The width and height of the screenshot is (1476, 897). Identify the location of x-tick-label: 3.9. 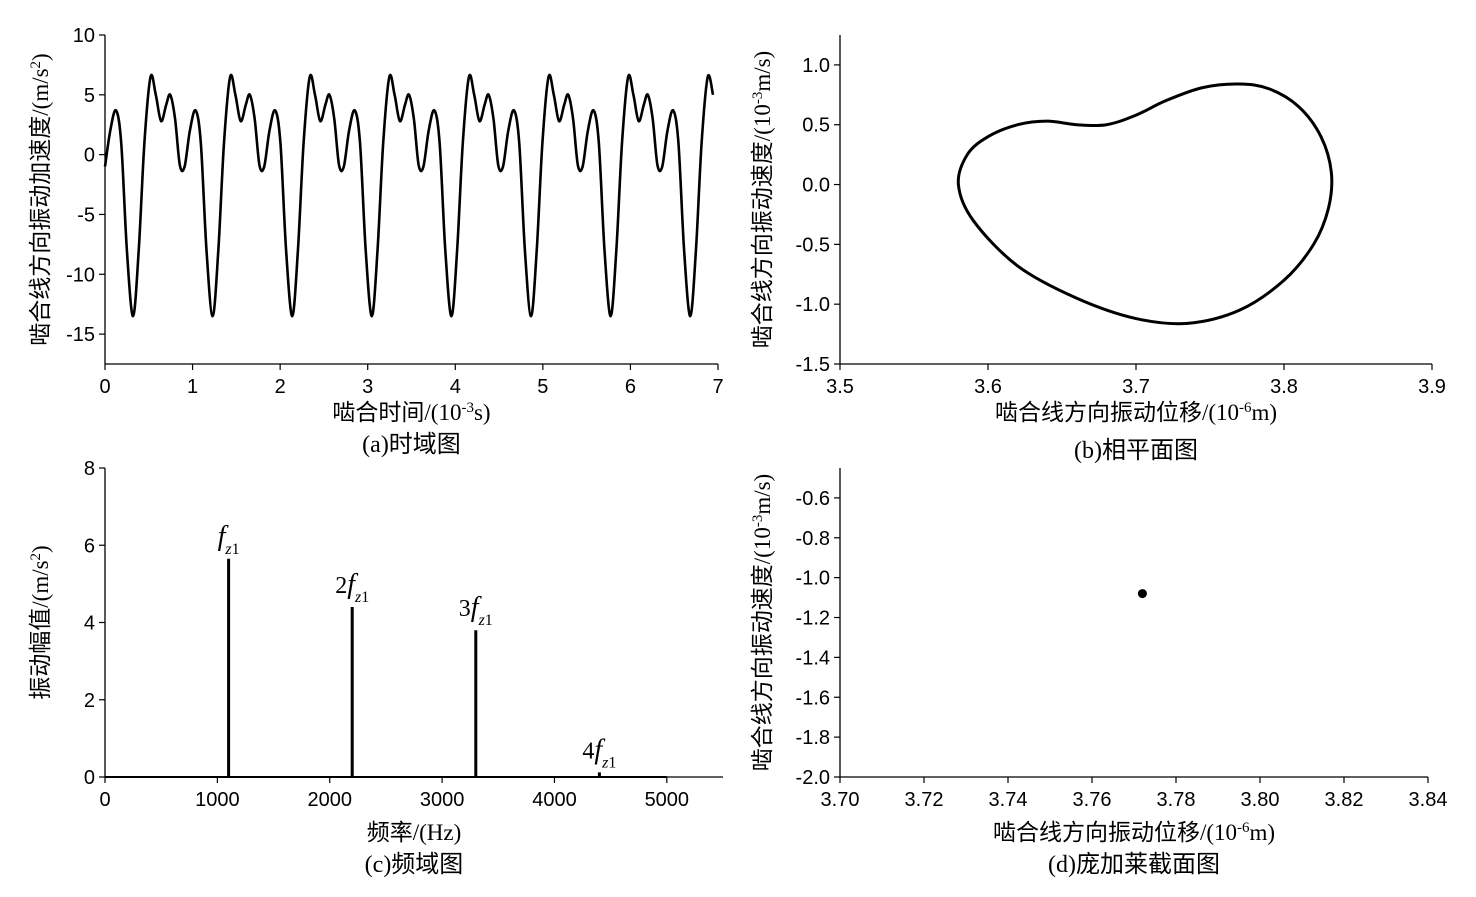
(1432, 387).